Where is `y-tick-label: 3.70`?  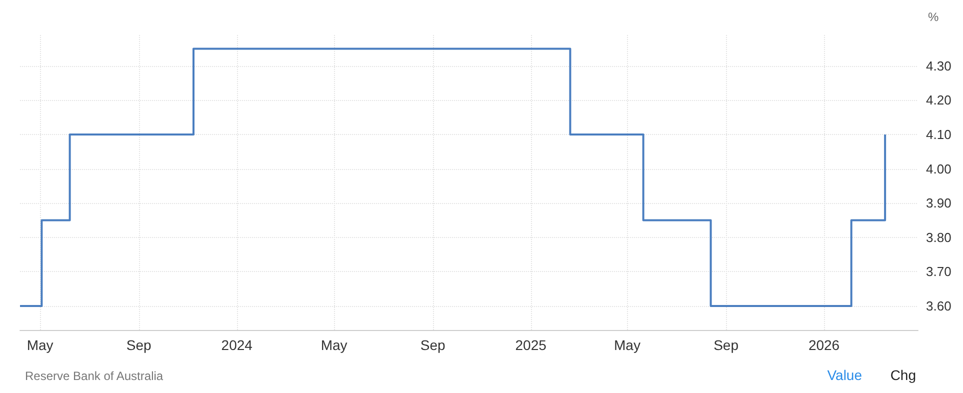
y-tick-label: 3.70 is located at coordinates (939, 272).